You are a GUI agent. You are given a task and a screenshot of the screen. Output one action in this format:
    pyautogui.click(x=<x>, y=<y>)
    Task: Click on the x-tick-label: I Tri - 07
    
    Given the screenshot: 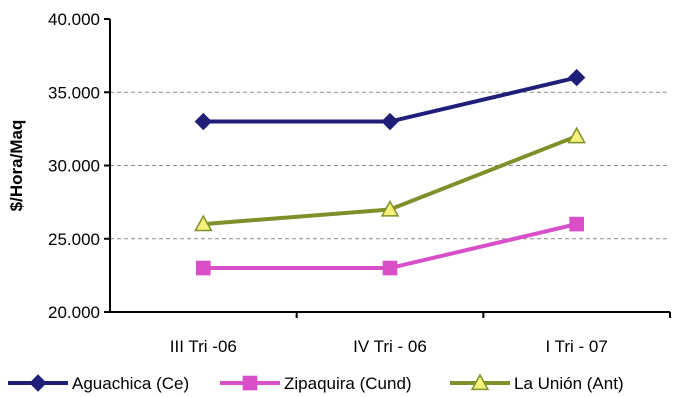 What is the action you would take?
    pyautogui.click(x=576, y=346)
    